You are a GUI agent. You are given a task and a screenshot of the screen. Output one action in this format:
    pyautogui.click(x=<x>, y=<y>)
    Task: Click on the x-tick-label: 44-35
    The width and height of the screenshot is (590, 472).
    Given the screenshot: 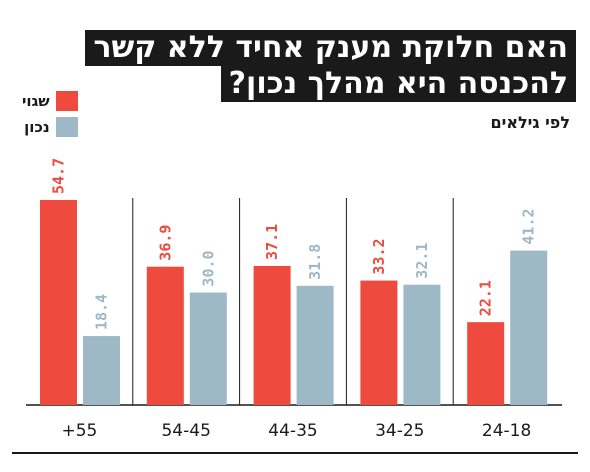 What is the action you would take?
    pyautogui.click(x=292, y=431)
    